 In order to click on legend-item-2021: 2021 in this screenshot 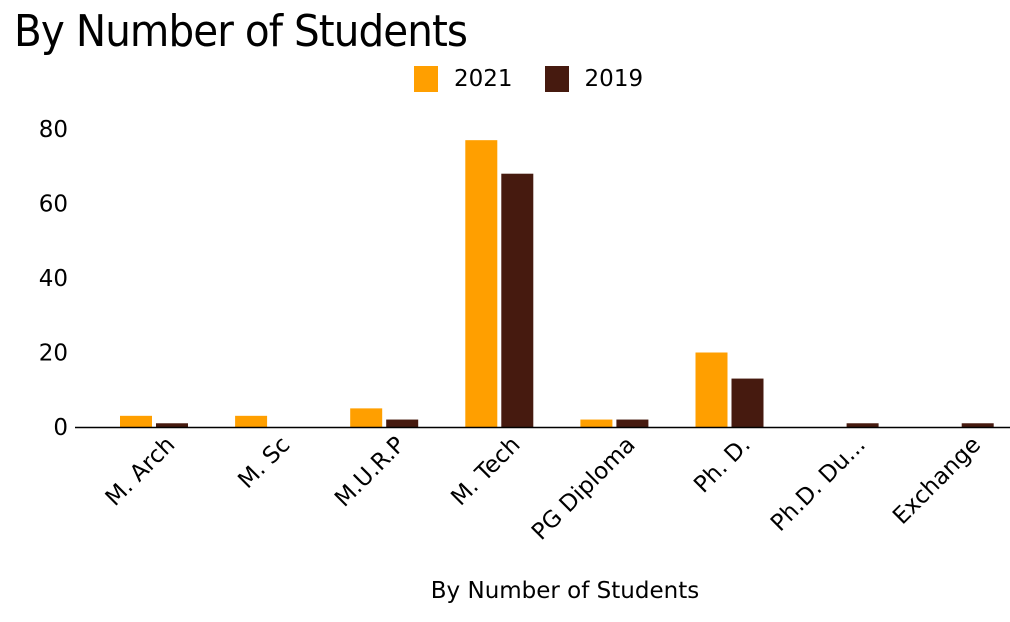, I will do `click(463, 79)`.